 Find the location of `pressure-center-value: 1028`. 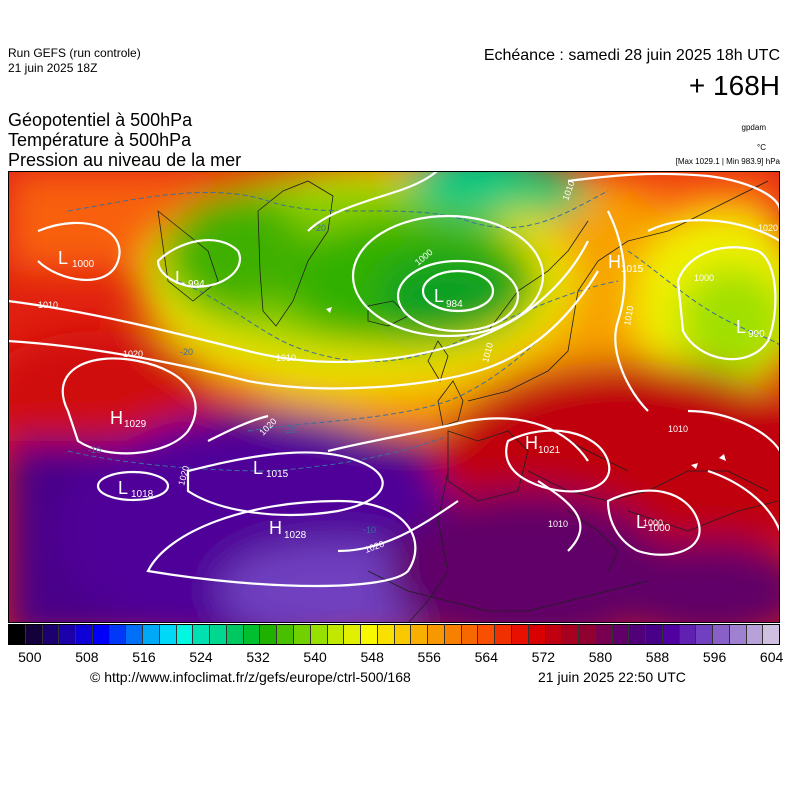

pressure-center-value: 1028 is located at coordinates (295, 535).